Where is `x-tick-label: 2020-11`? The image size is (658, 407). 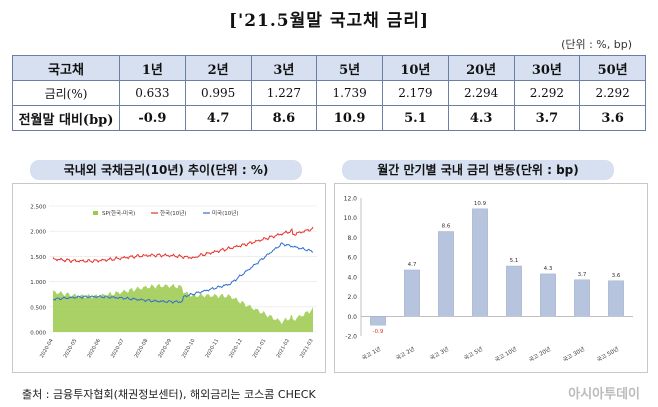
x-tick-label: 2020-11 is located at coordinates (213, 348).